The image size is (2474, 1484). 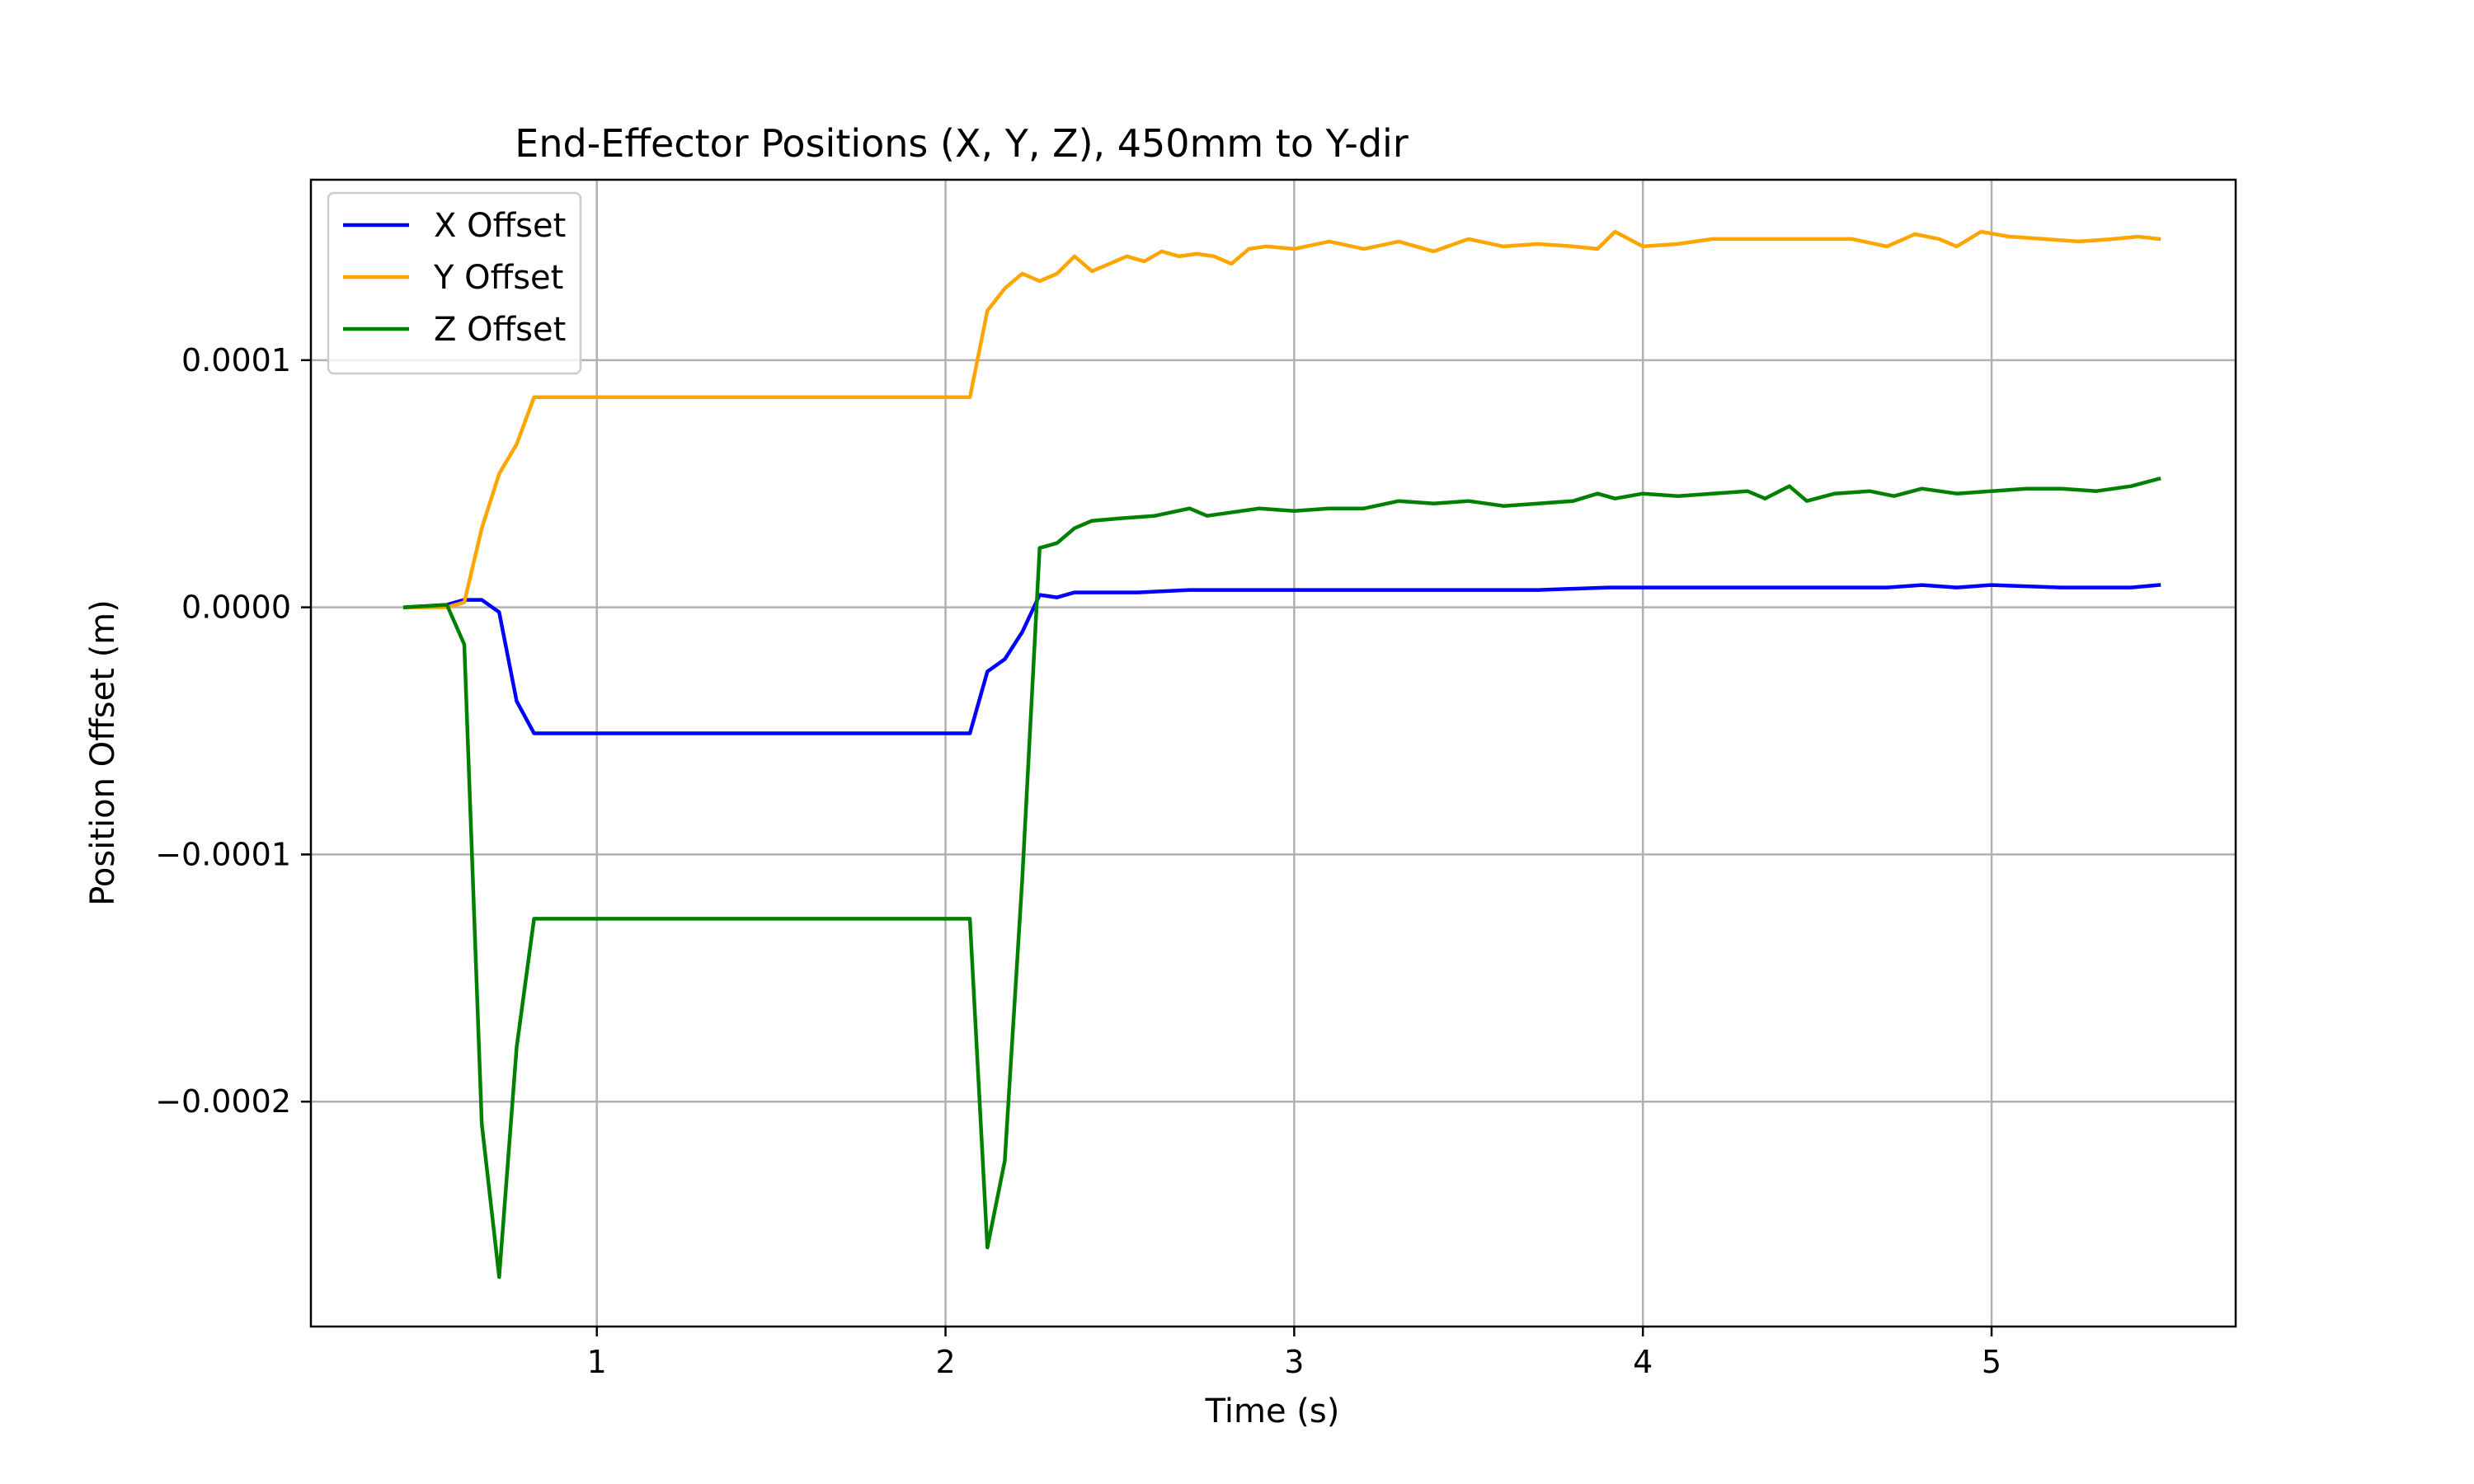 I want to click on x-tick-label: 4, so click(x=1643, y=1362).